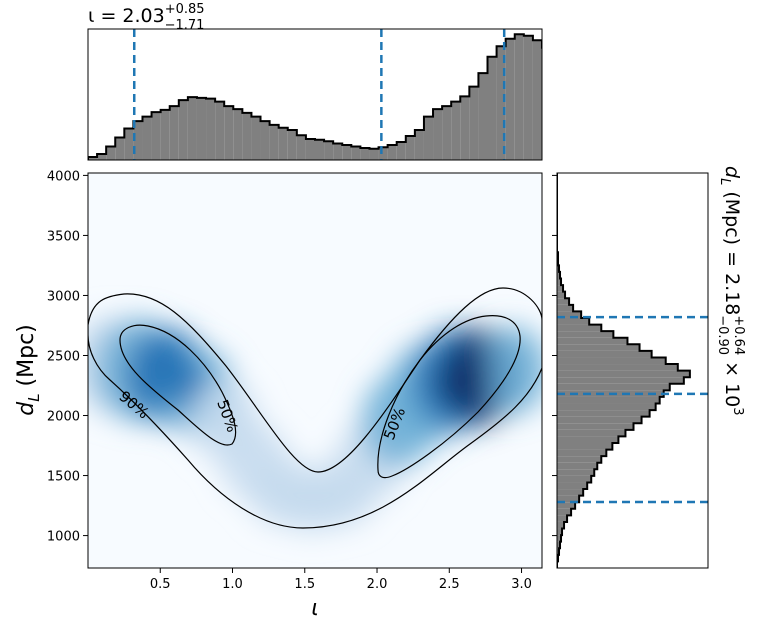 This screenshot has height=635, width=757. What do you see at coordinates (463, 379) in the screenshot?
I see `density-mode-core` at bounding box center [463, 379].